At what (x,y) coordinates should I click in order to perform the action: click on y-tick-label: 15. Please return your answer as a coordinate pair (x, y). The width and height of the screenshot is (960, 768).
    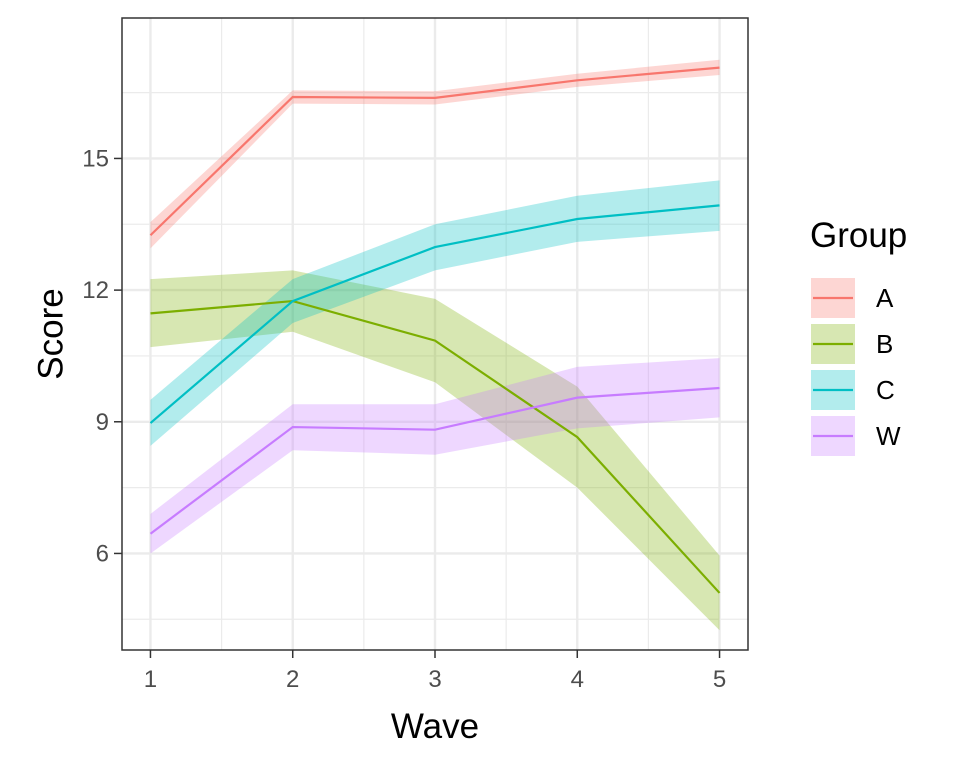
    Looking at the image, I should click on (95, 158).